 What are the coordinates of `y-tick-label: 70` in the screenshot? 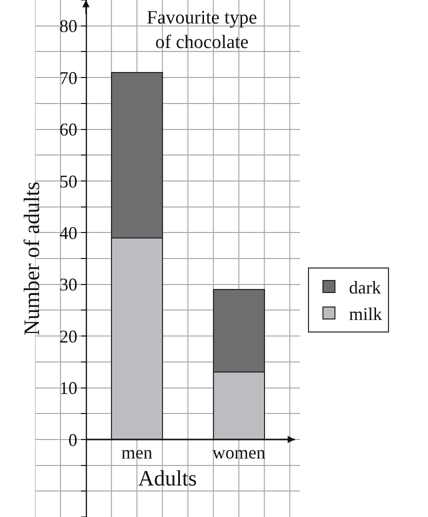 It's located at (68, 78).